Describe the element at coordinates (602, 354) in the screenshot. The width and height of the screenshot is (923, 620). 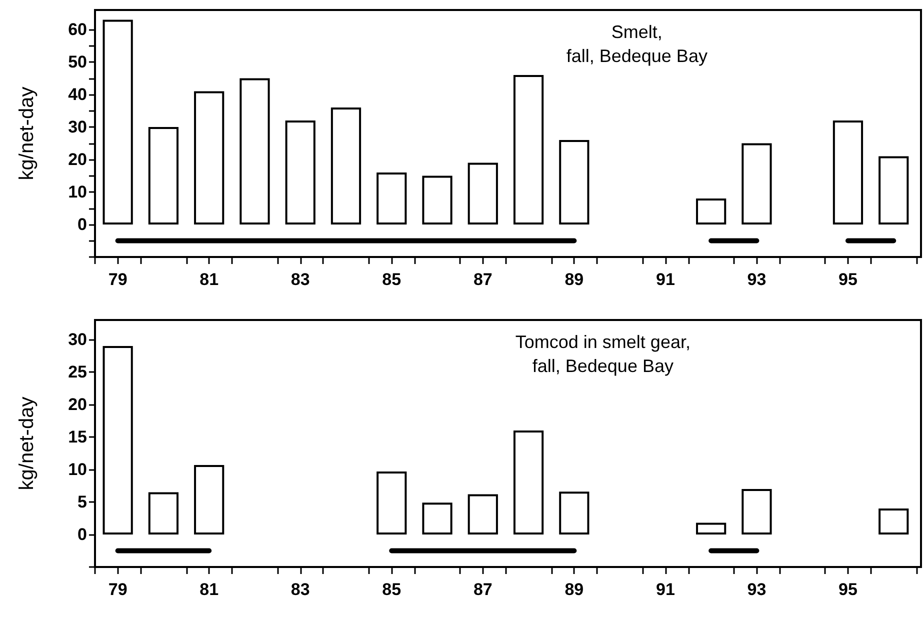
I see `text: Tomcod in smelt gear, fall, Bedeque Bay` at that location.